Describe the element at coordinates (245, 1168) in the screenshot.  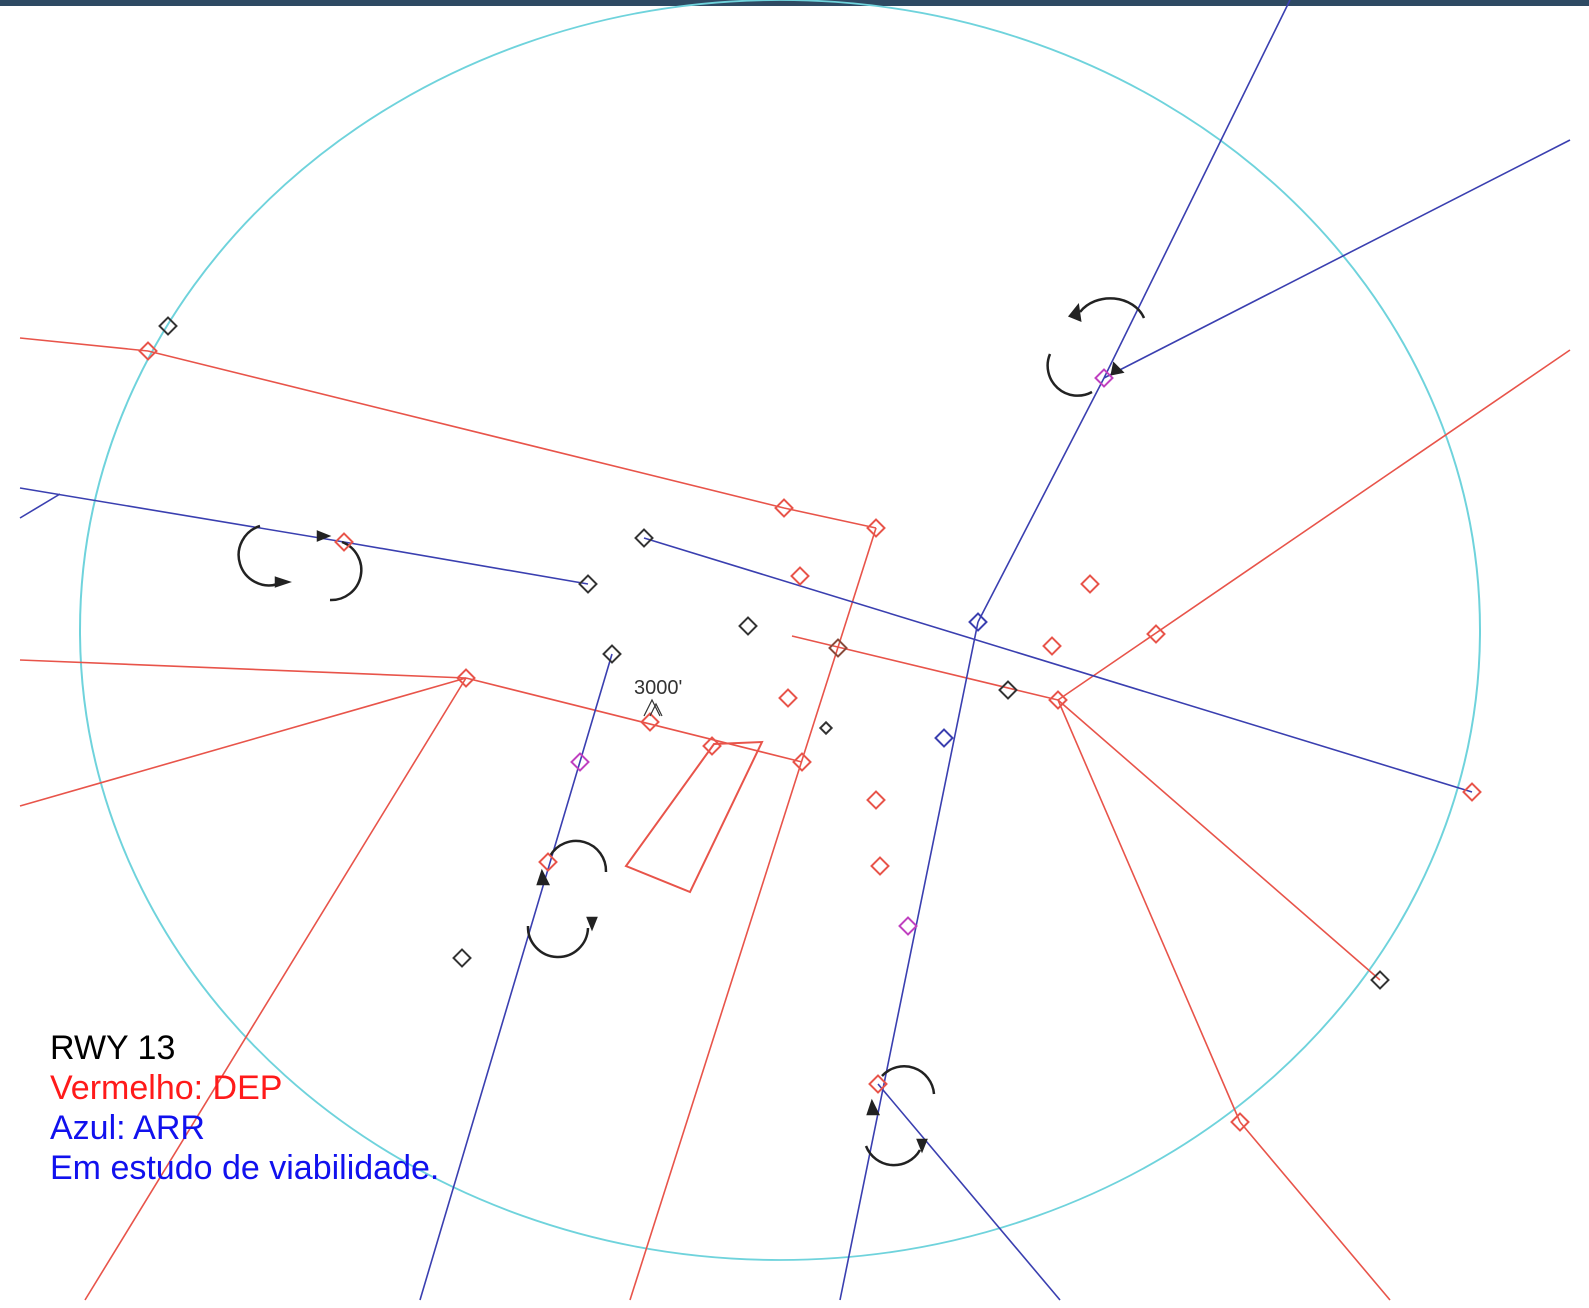
I see `legend-note: Em estudo de viabilidade.` at that location.